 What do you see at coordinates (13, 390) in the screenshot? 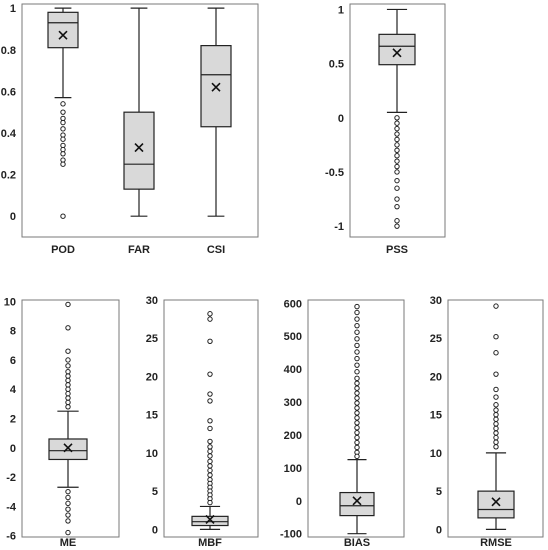
I see `y-tick-label: 4` at bounding box center [13, 390].